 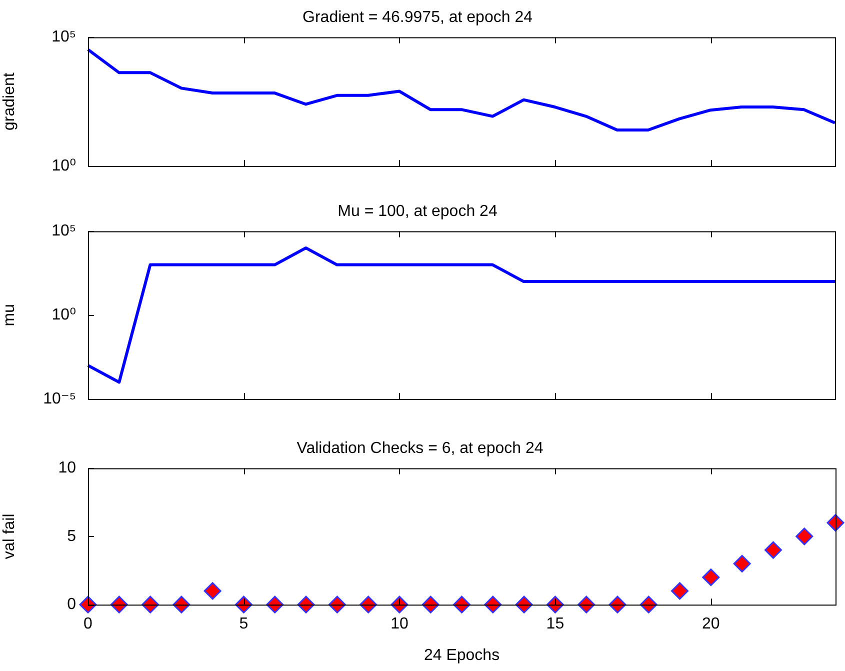 What do you see at coordinates (462, 655) in the screenshot?
I see `x-axis-title: 24 Epochs` at bounding box center [462, 655].